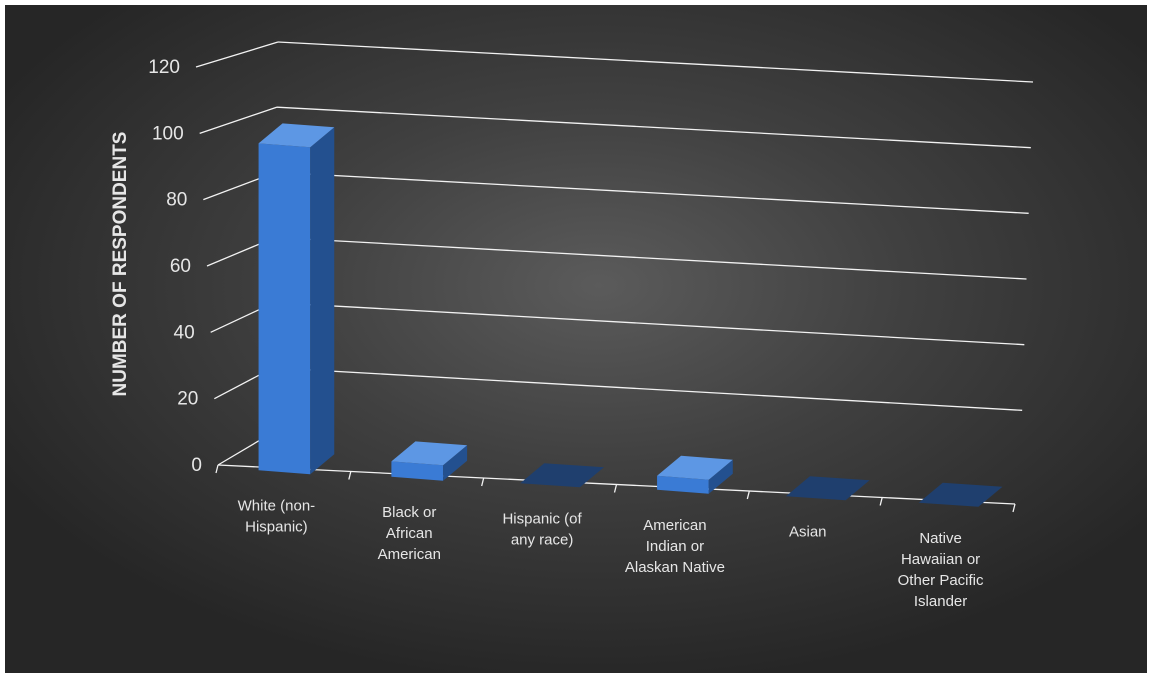  Describe the element at coordinates (941, 570) in the screenshot. I see `x-tick-label: Native Hawaiian or Other Pacific Islander` at that location.